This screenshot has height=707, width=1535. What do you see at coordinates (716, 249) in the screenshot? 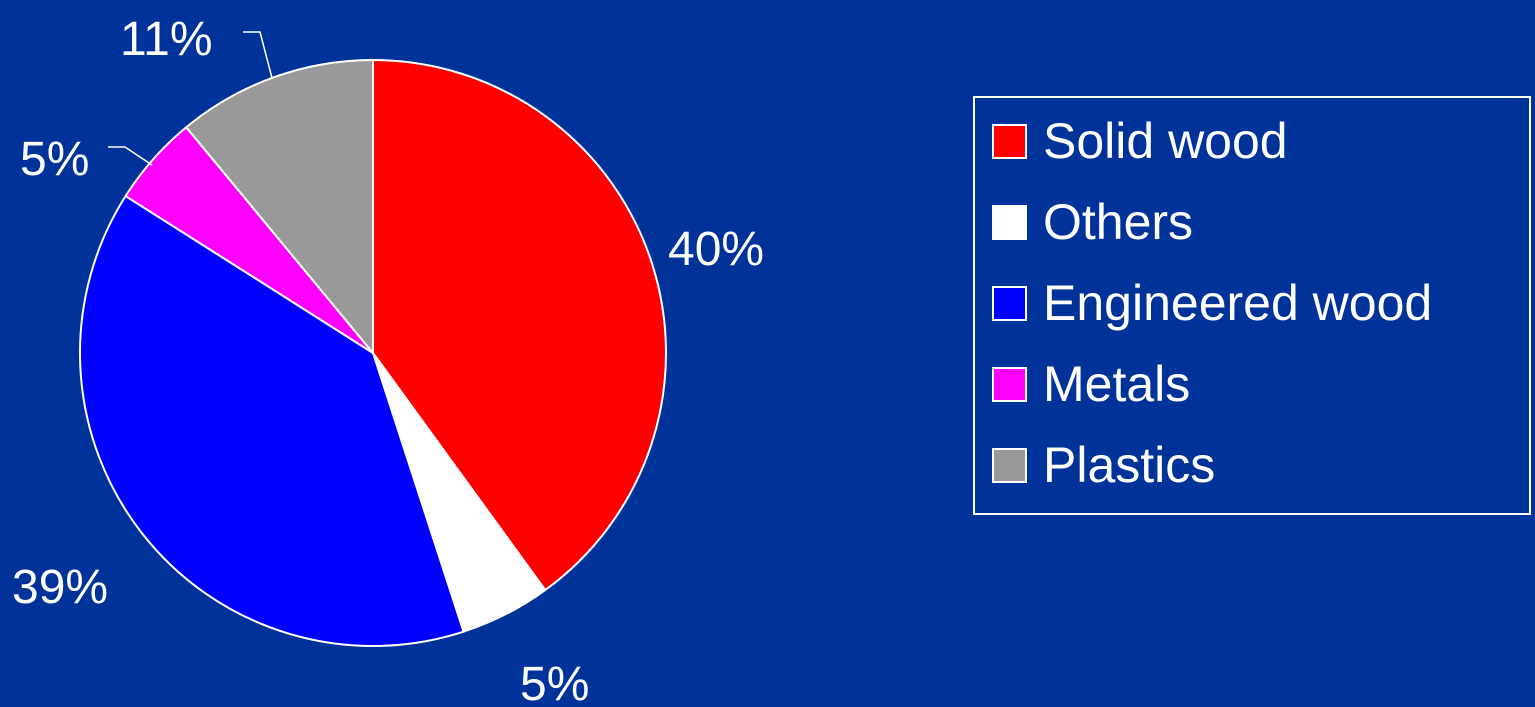
I see `data-label-solid-wood: 40%` at bounding box center [716, 249].